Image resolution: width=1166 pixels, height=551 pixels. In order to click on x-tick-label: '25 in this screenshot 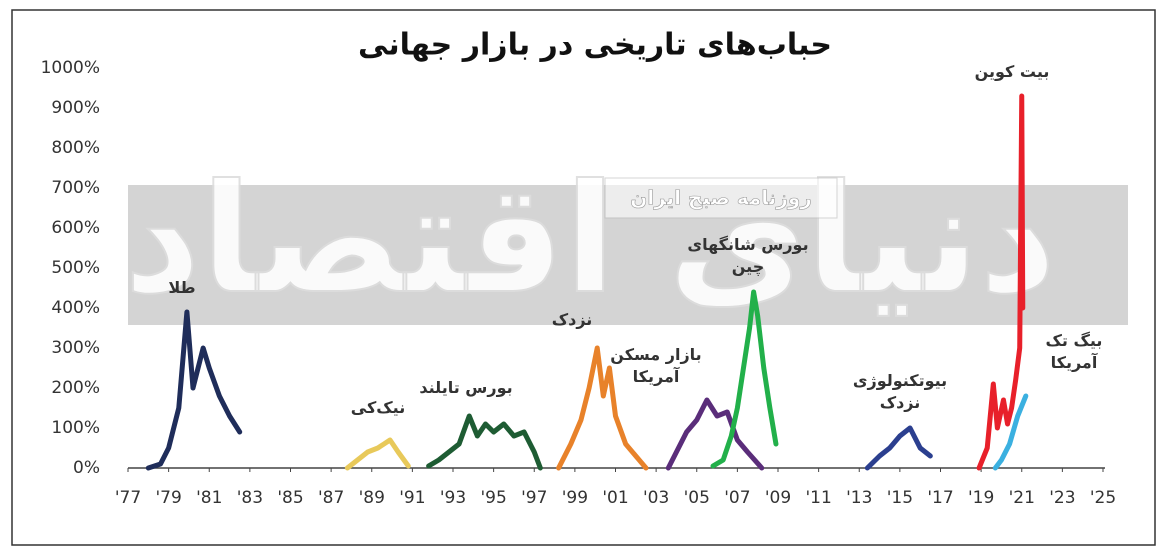, I will do `click(1103, 498)`.